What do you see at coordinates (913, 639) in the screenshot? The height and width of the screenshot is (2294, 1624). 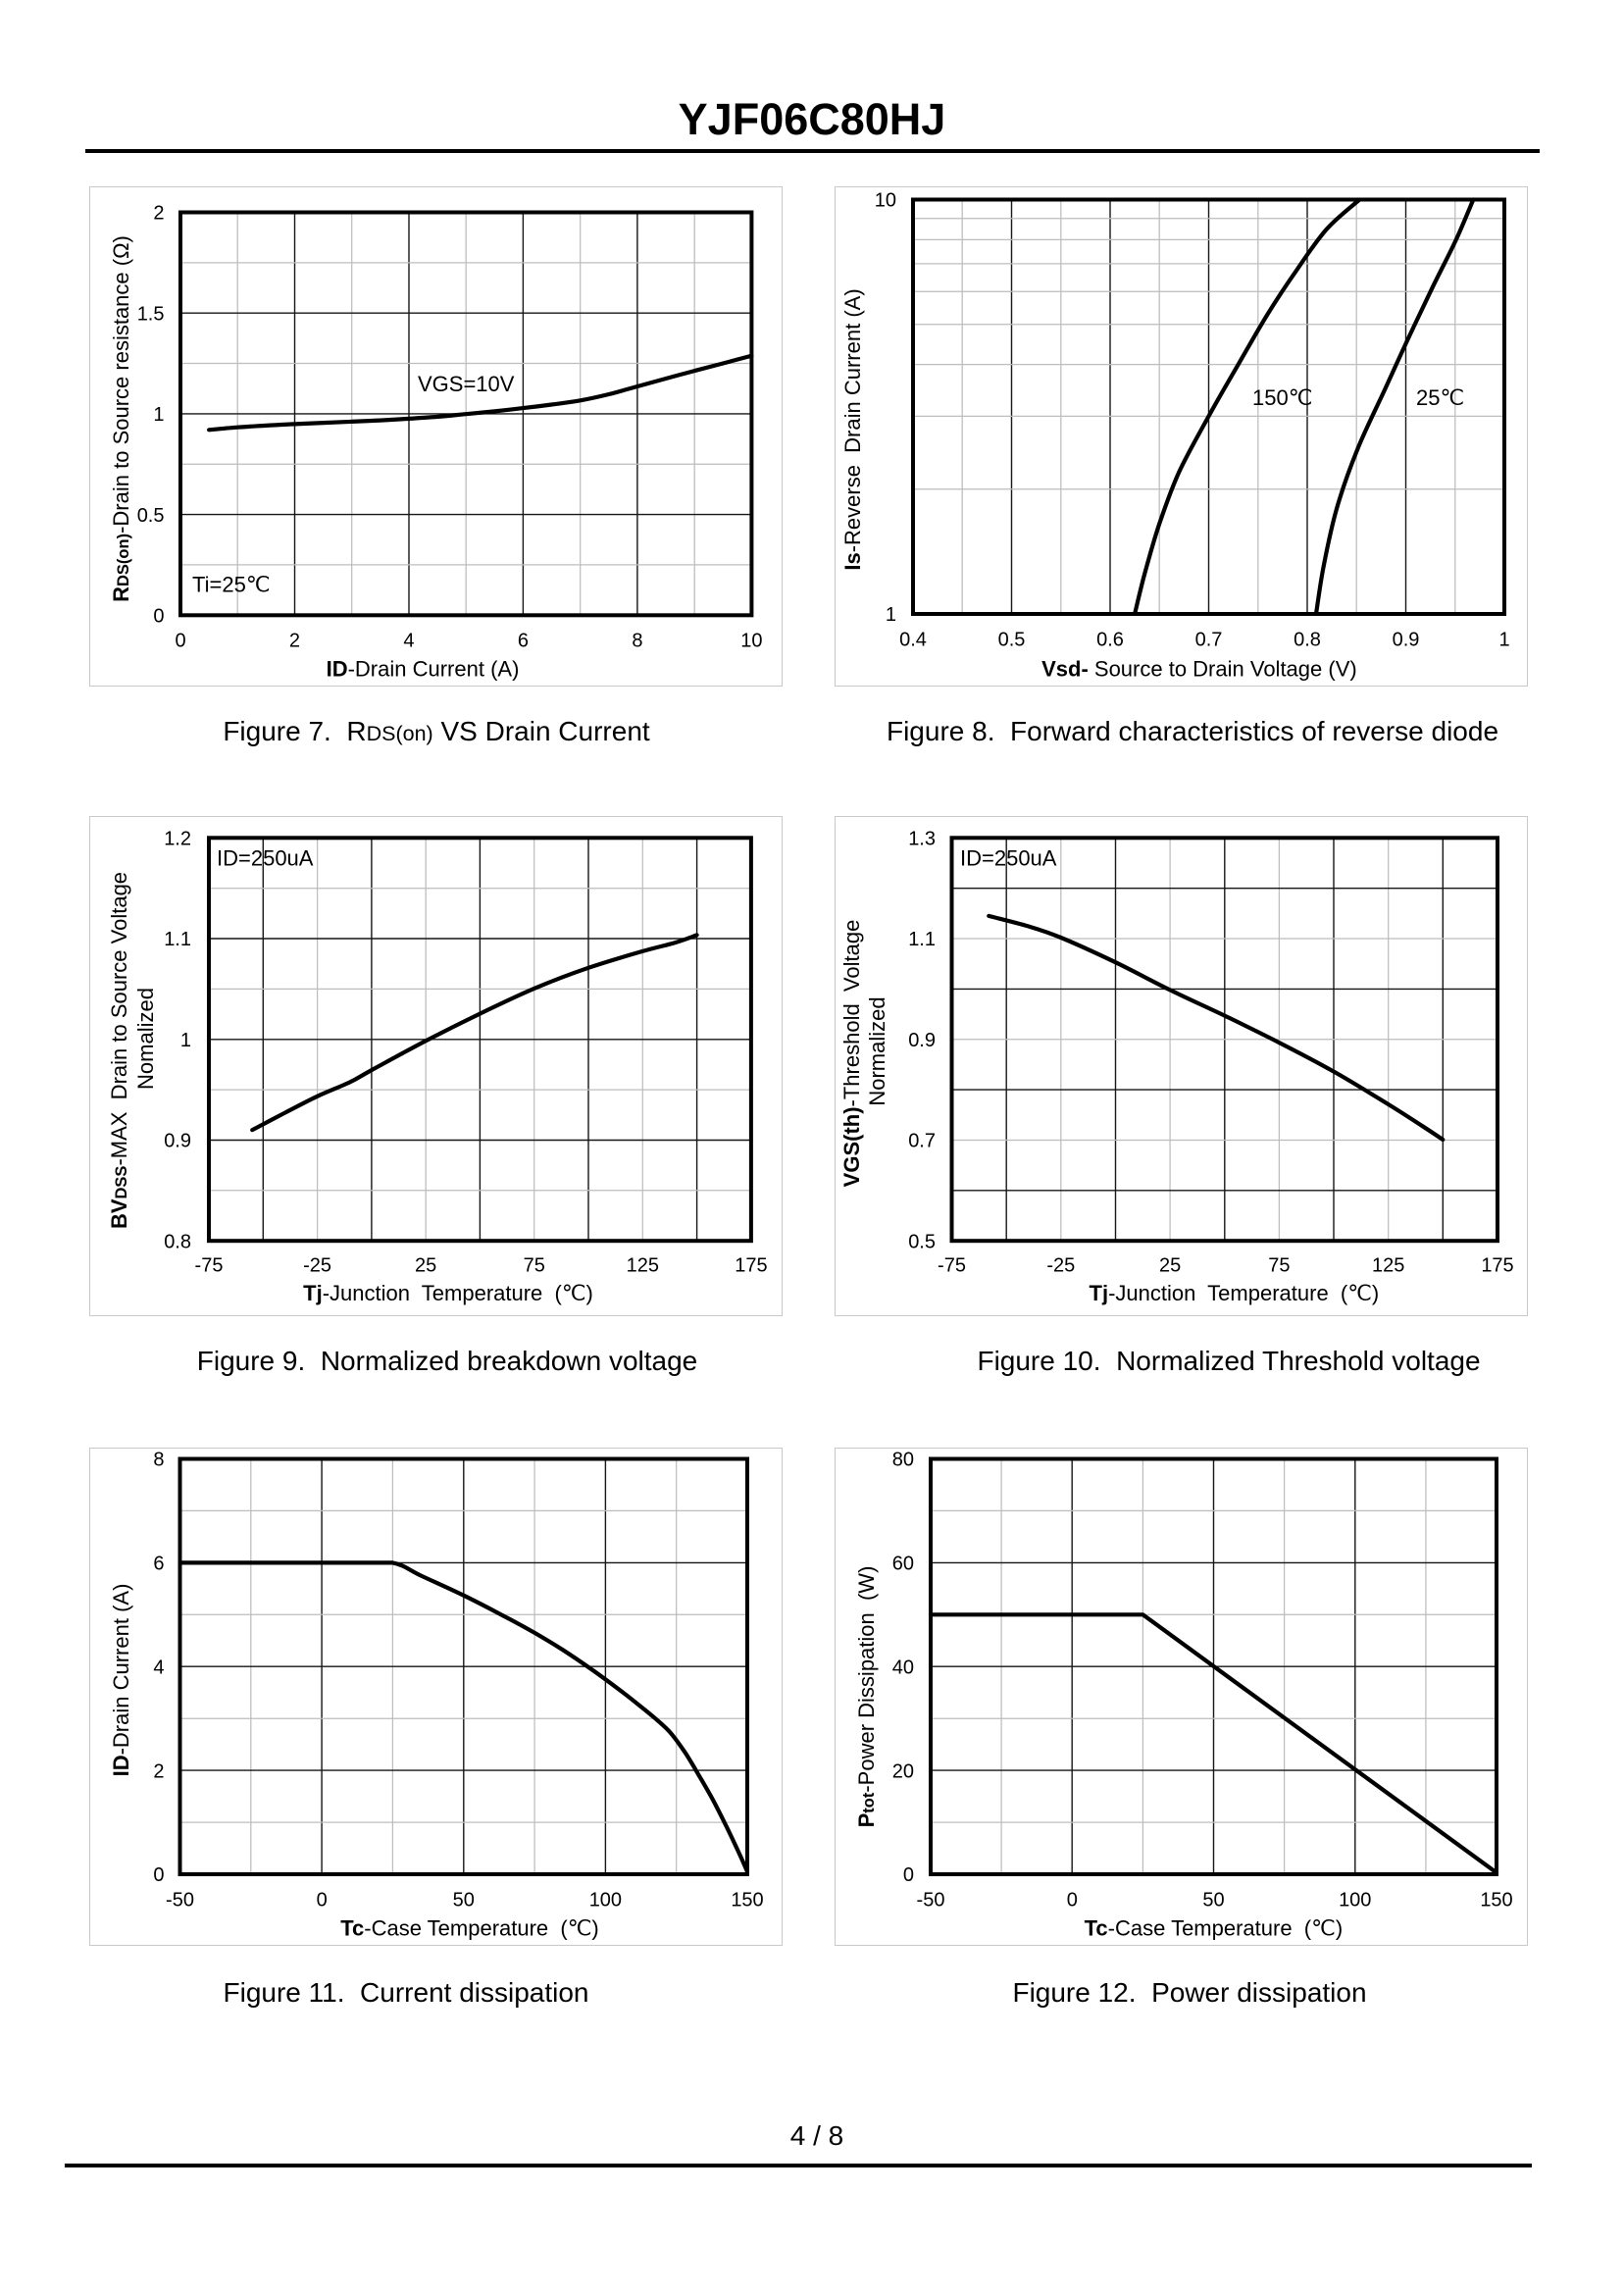 I see `svg-text: 0.4` at bounding box center [913, 639].